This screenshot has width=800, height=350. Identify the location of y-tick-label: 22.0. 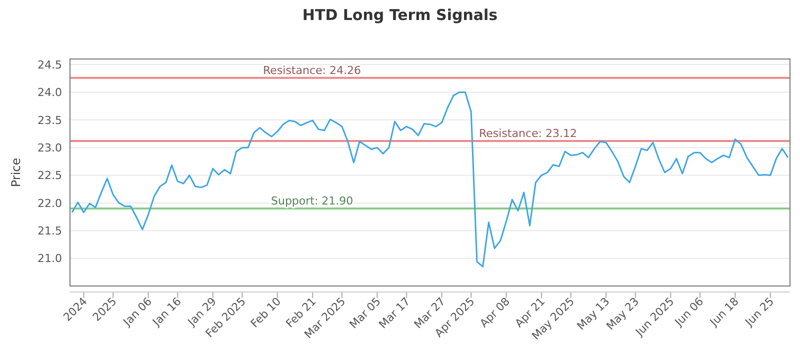
(50, 203).